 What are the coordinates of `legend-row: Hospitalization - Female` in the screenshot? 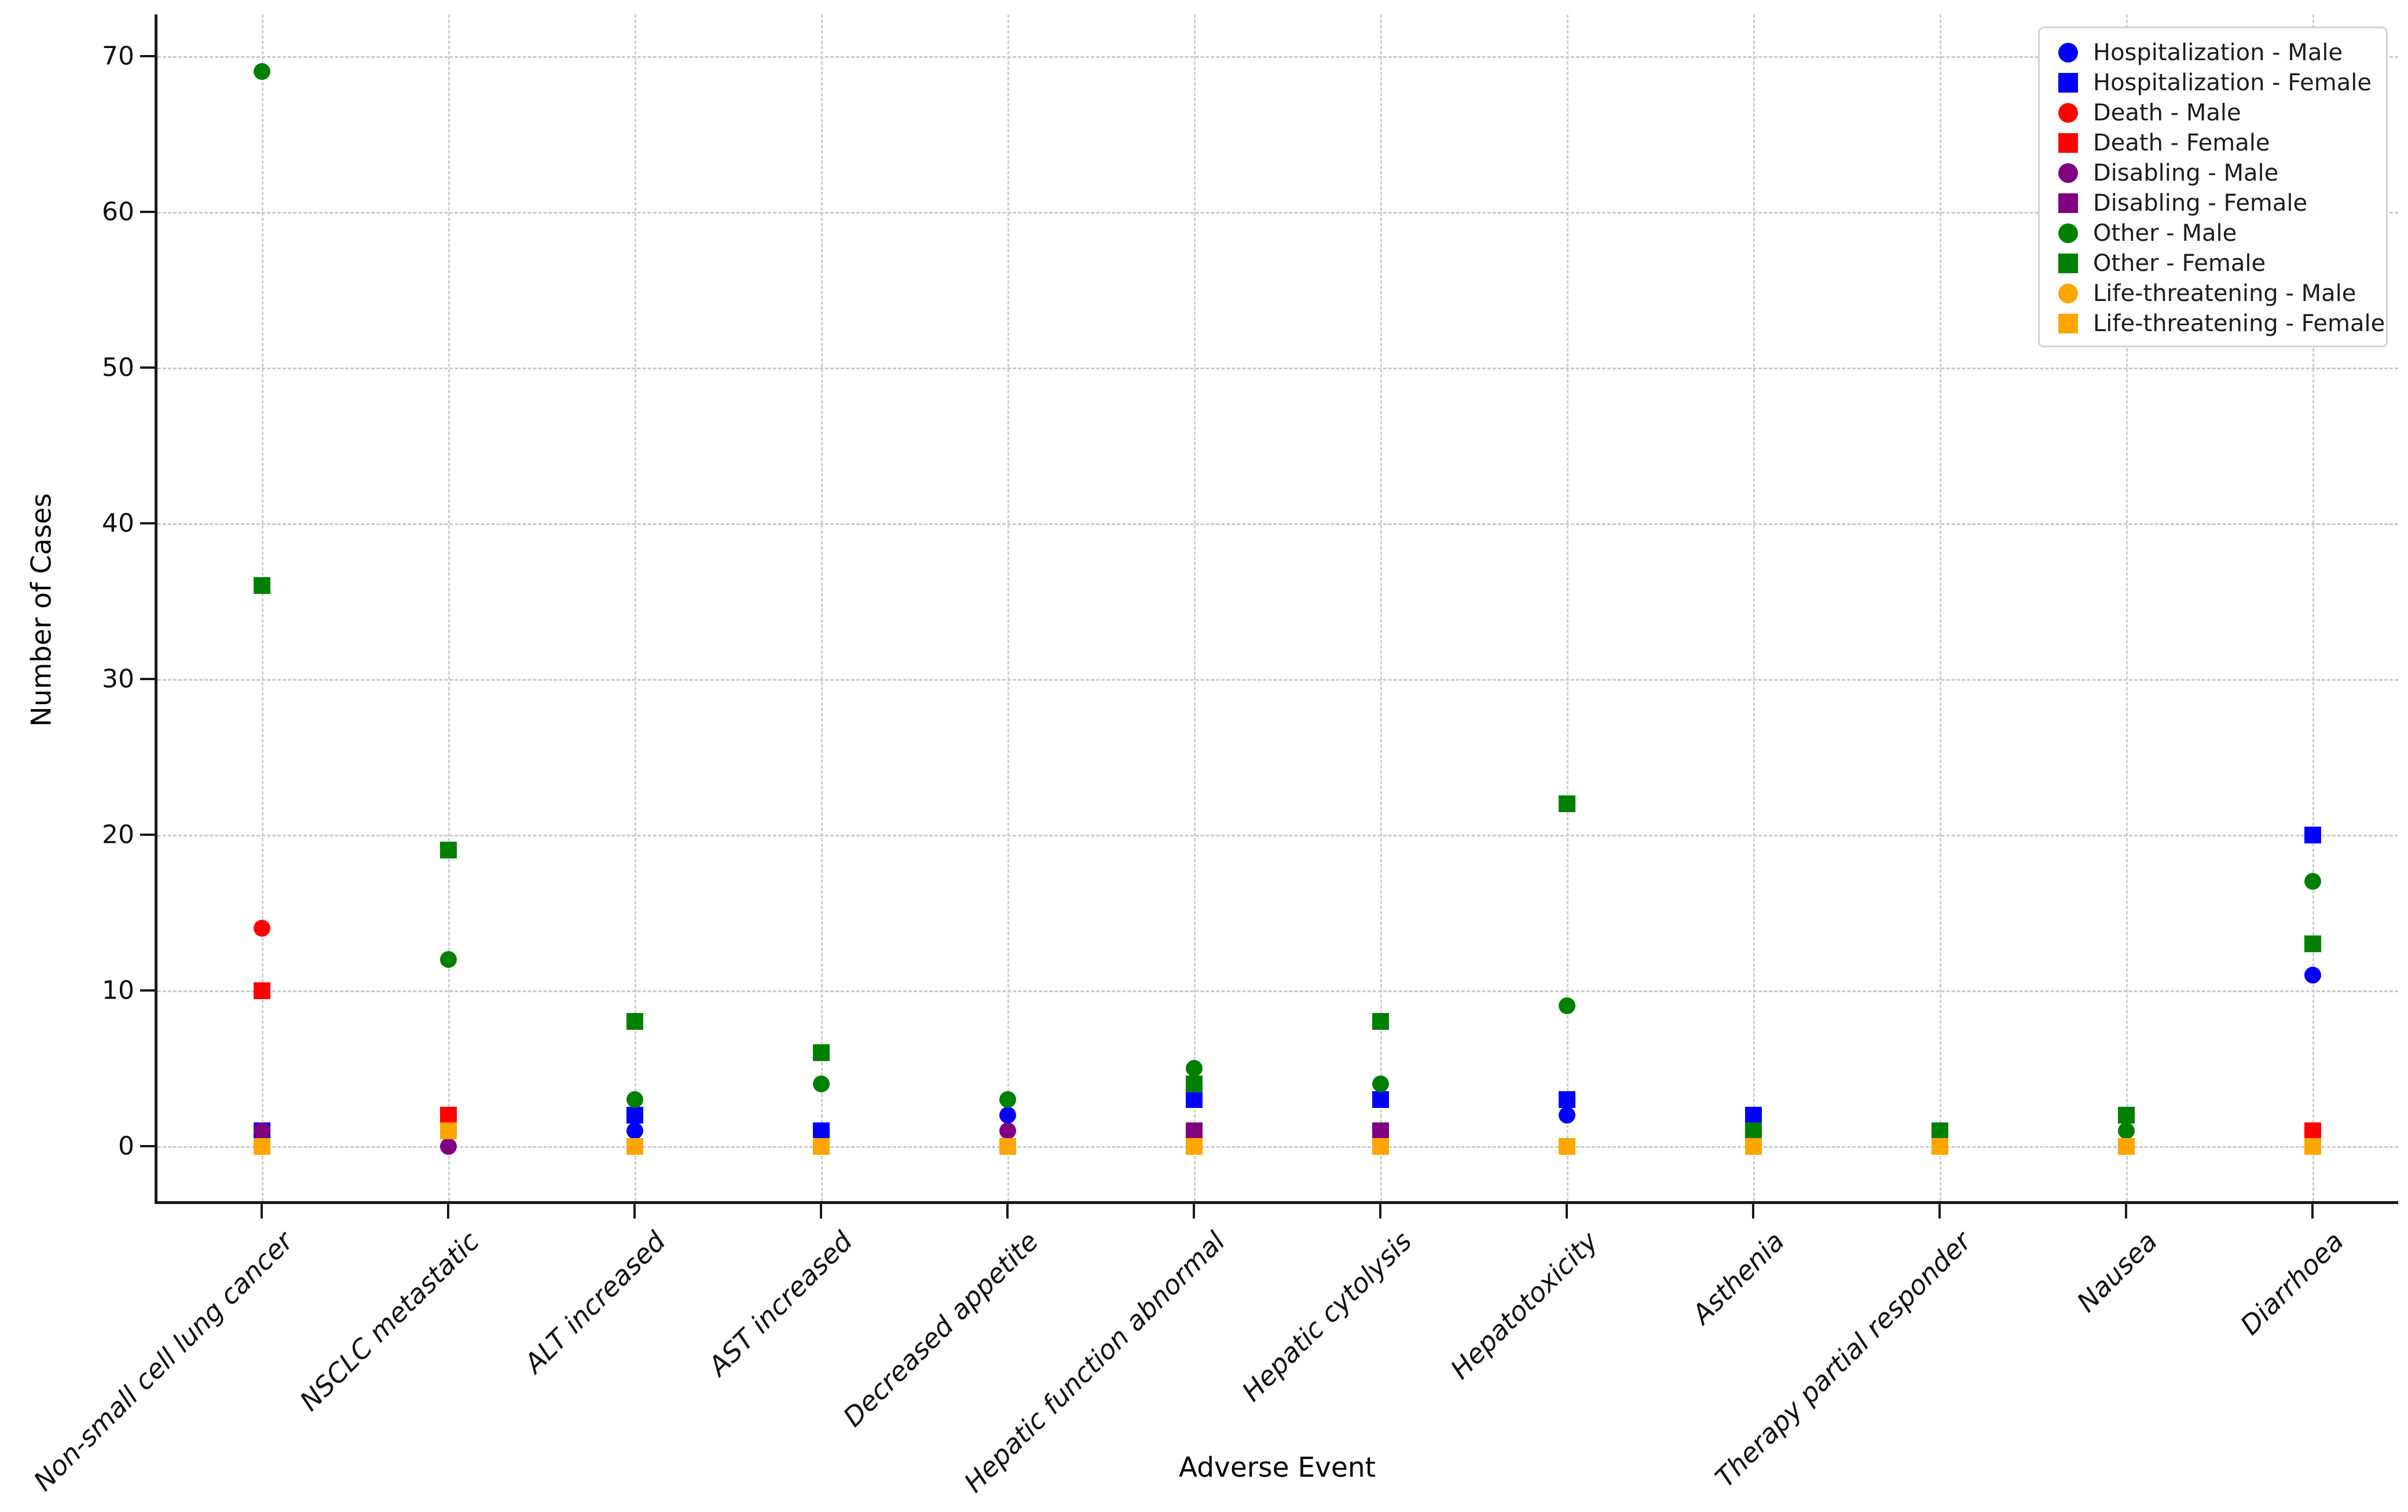 It's located at (2213, 83).